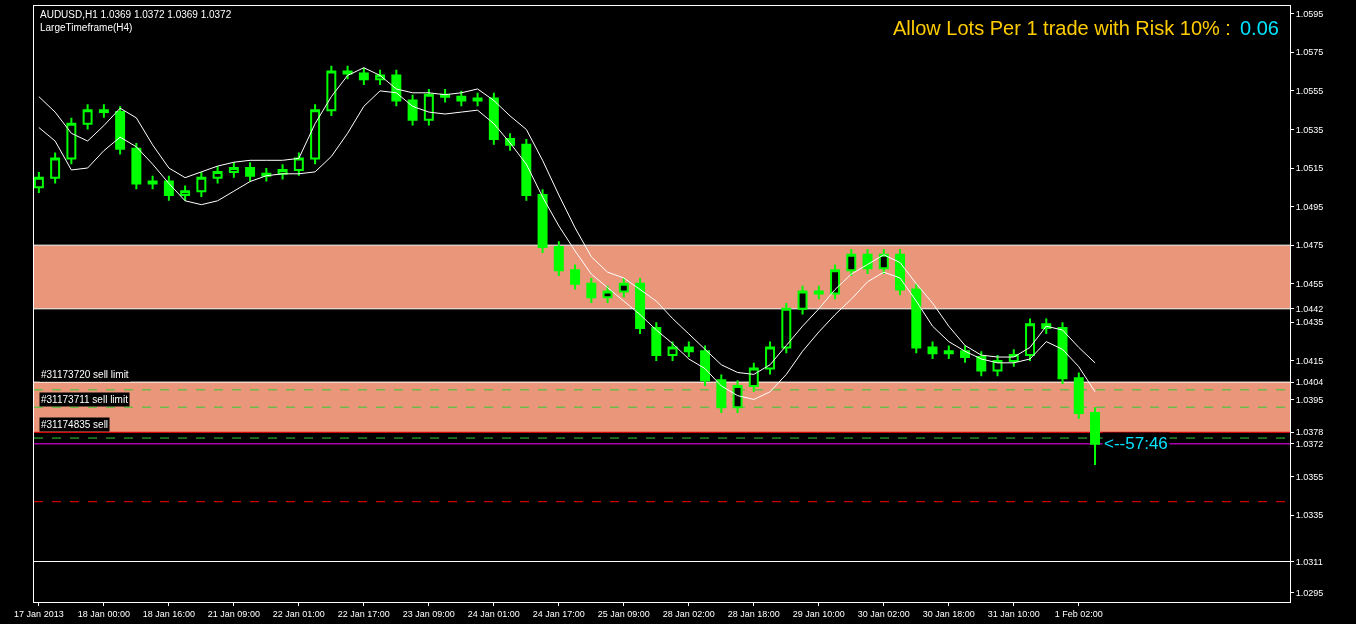  What do you see at coordinates (1309, 168) in the screenshot?
I see `y-tick-label: 1.0515` at bounding box center [1309, 168].